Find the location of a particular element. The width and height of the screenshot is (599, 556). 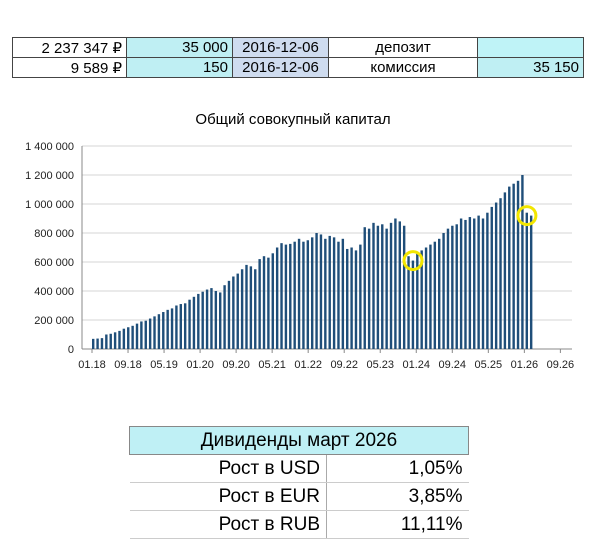

amount-cell: 35 000 is located at coordinates (179, 47).